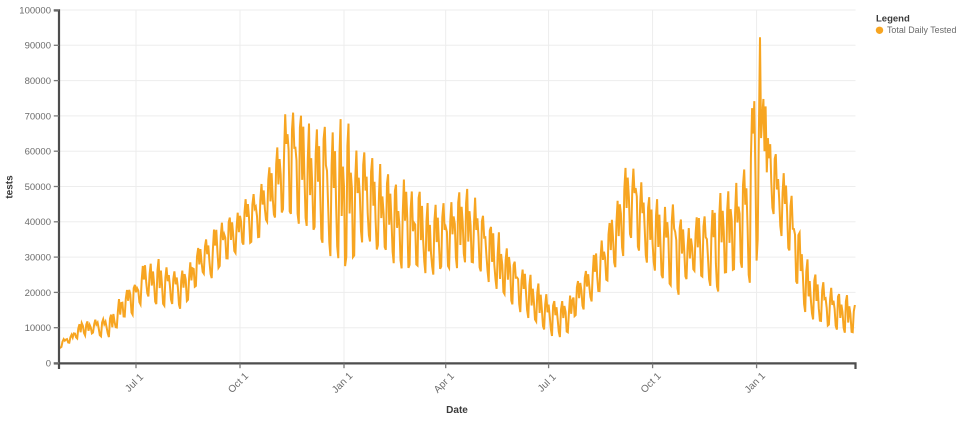  What do you see at coordinates (48, 363) in the screenshot?
I see `svg-text: 0` at bounding box center [48, 363].